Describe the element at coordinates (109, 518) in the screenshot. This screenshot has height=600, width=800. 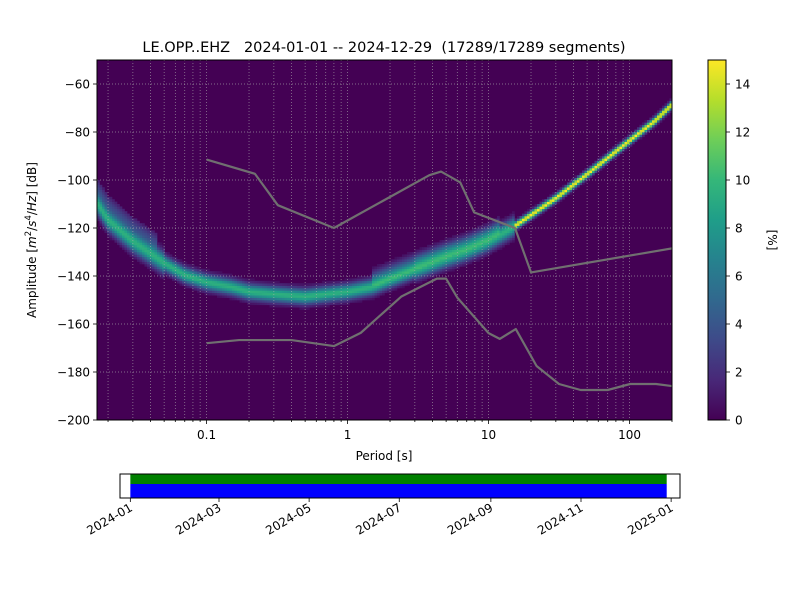
I see `timeline-tick-label: 2024-01` at that location.